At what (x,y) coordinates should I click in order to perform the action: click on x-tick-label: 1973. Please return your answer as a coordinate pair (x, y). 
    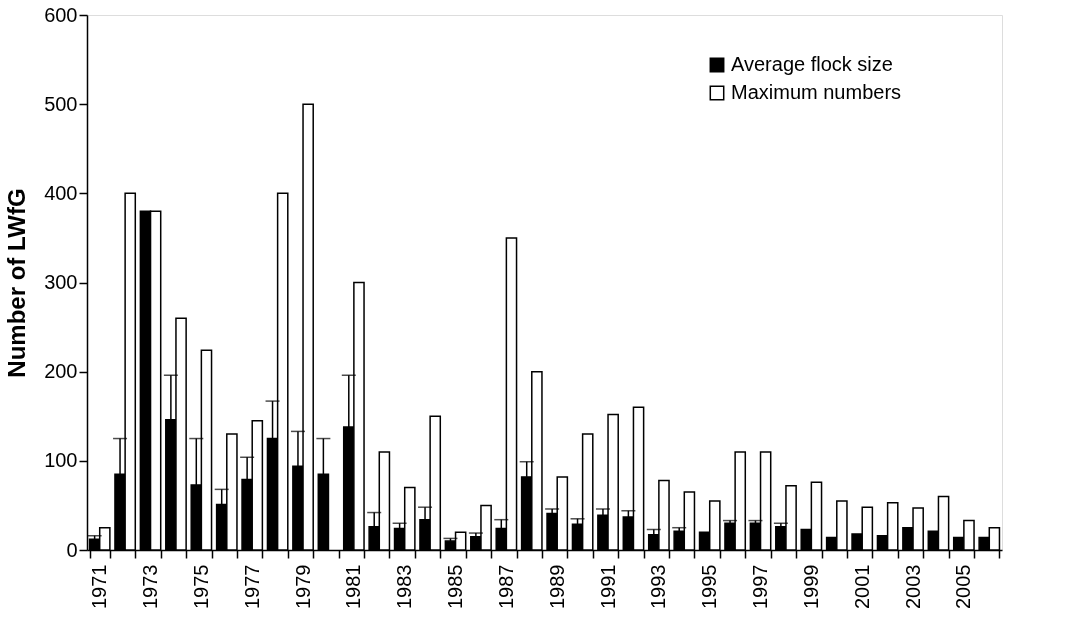
    Looking at the image, I should click on (150, 586).